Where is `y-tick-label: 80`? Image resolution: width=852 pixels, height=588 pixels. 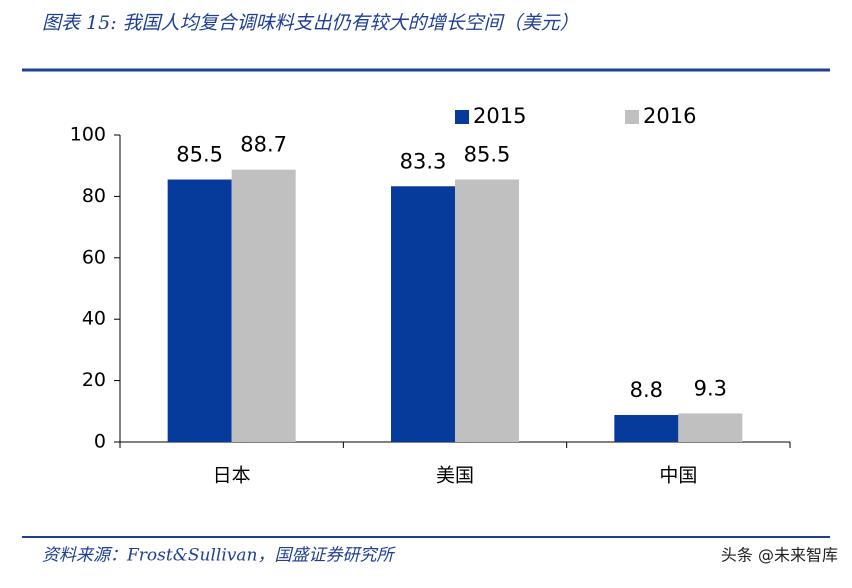 y-tick-label: 80 is located at coordinates (94, 196).